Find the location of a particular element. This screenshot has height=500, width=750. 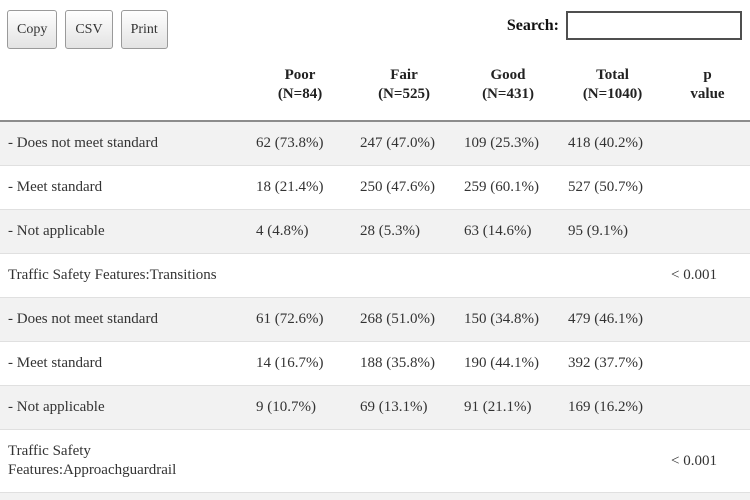

cell-good: 109 (25.3%) is located at coordinates (508, 143).